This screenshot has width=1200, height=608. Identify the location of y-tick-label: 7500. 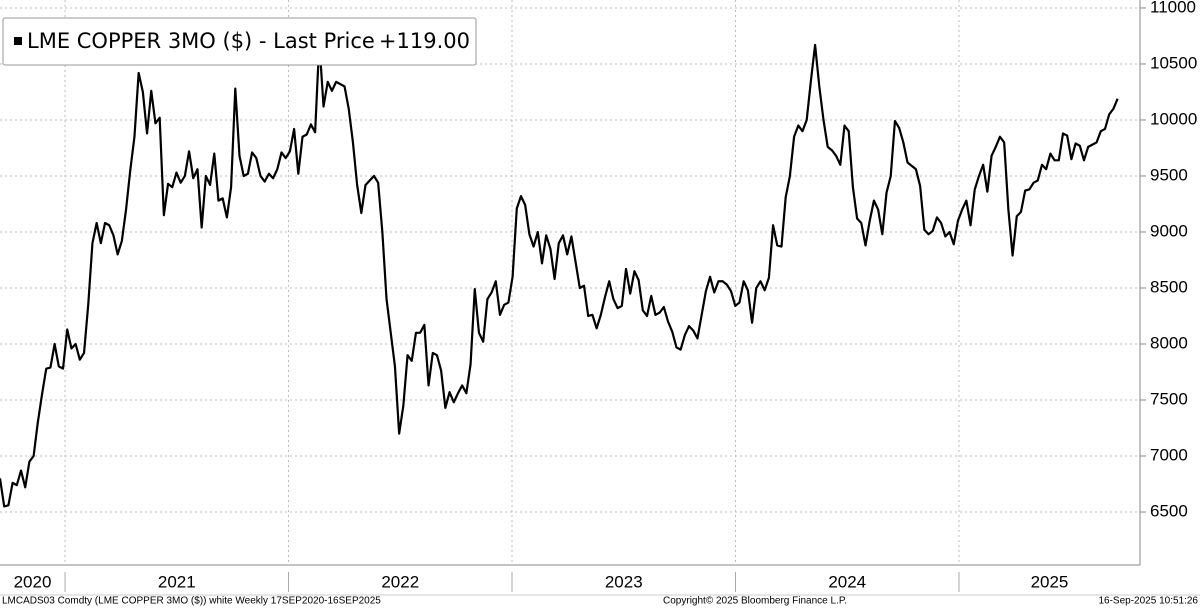
(1169, 398).